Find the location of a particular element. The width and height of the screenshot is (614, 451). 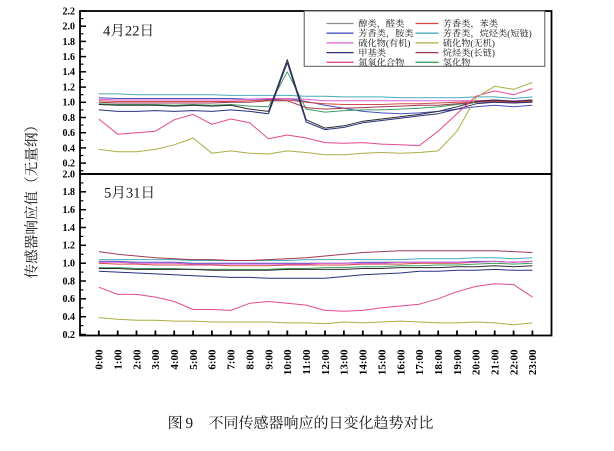

svg-text: 2.2 is located at coordinates (69, 11).